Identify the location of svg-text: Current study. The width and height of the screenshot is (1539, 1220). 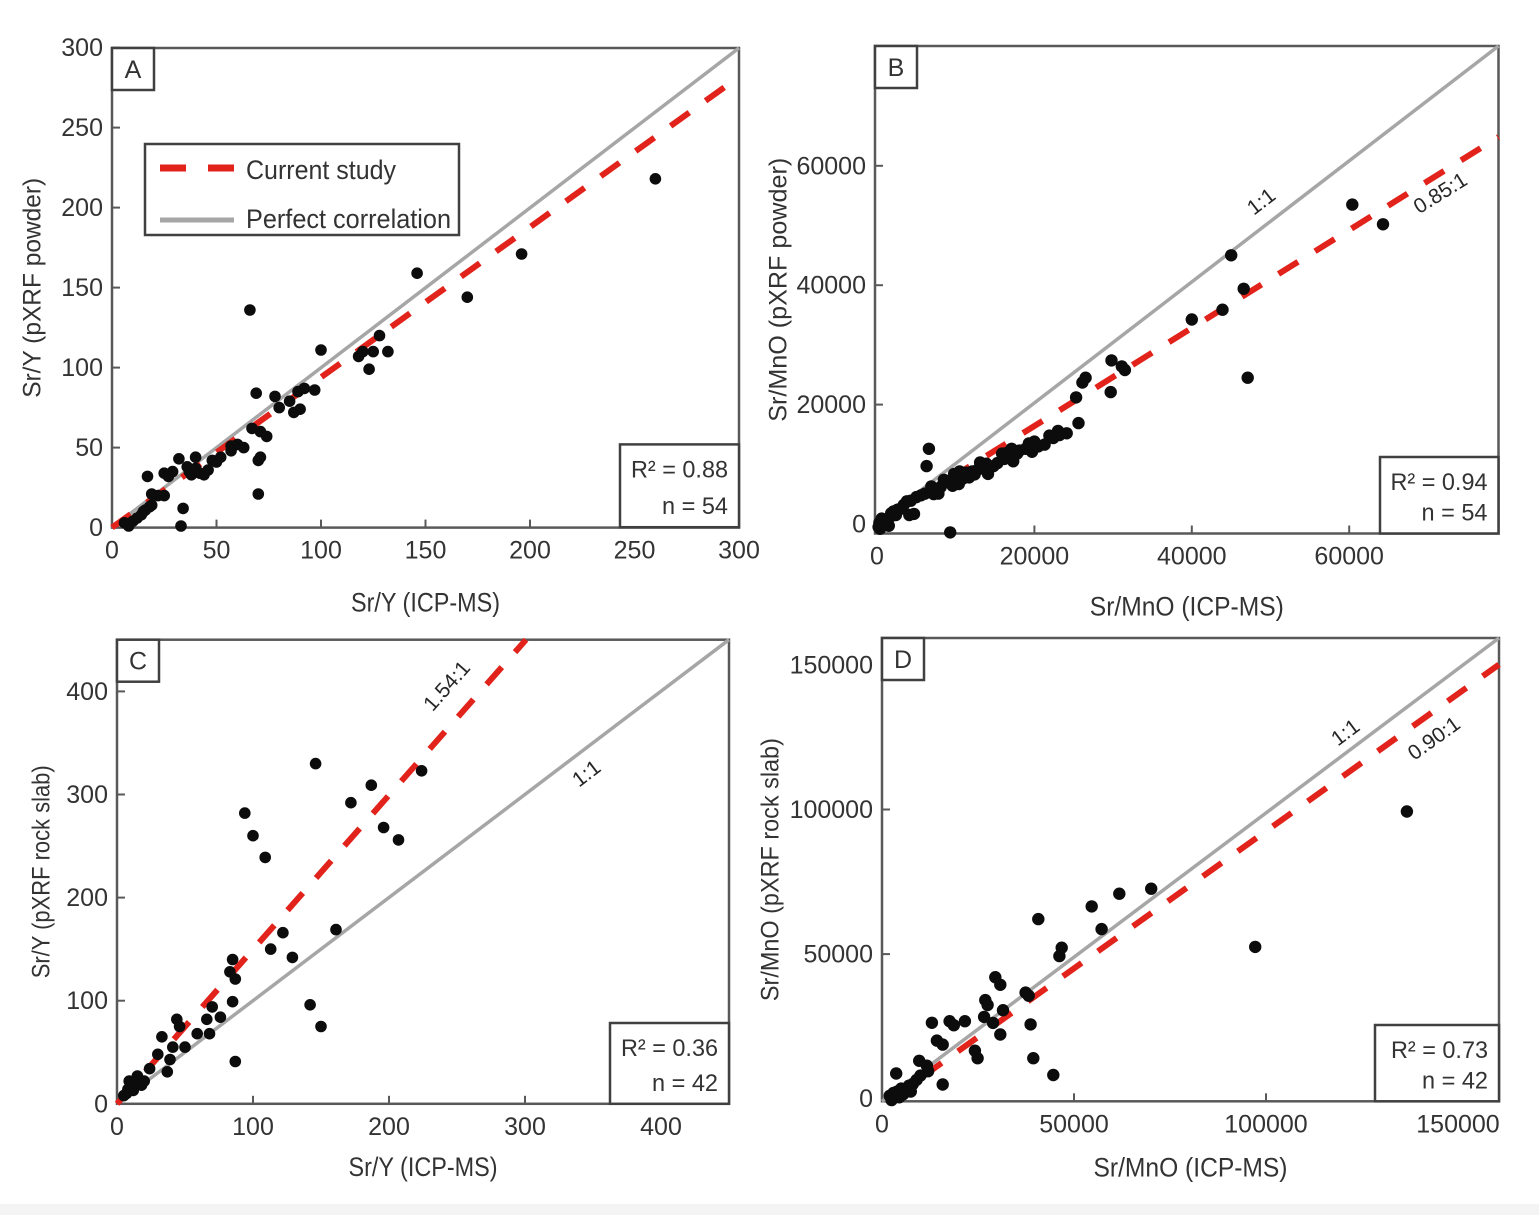
(321, 170).